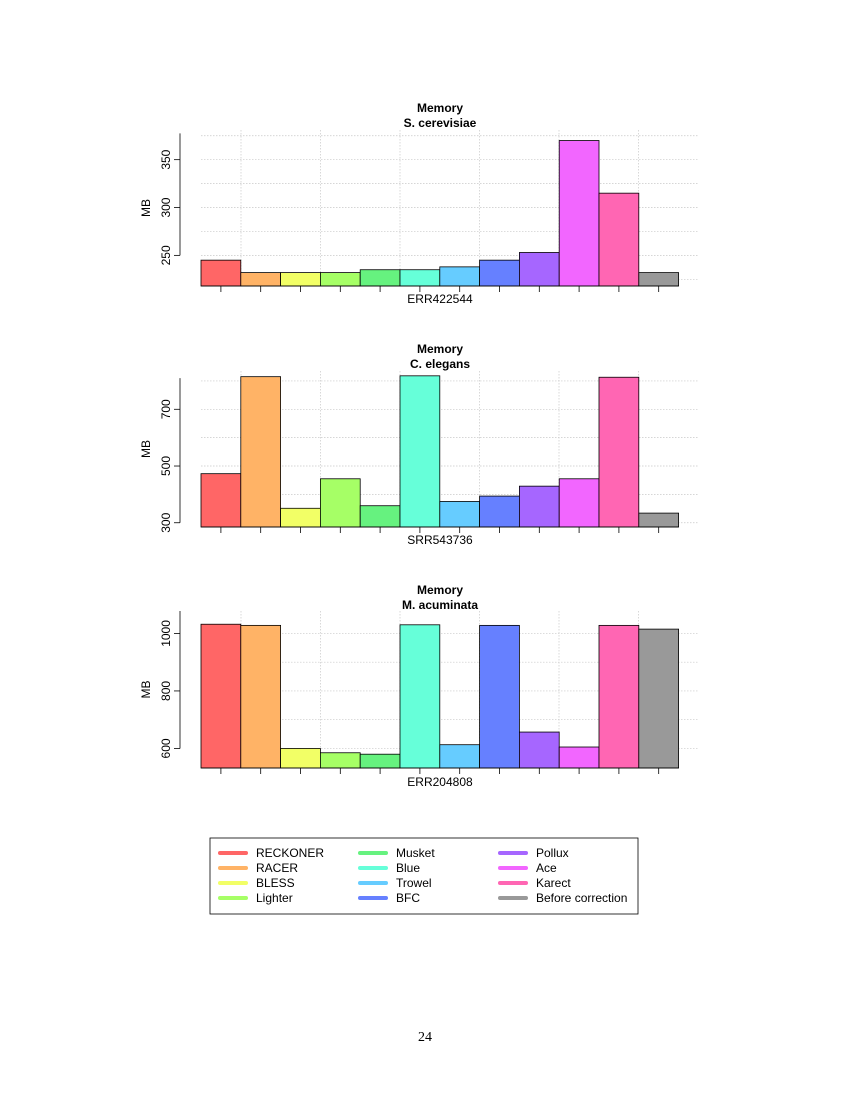  What do you see at coordinates (389, 868) in the screenshot?
I see `legend-item-blue: Blue` at bounding box center [389, 868].